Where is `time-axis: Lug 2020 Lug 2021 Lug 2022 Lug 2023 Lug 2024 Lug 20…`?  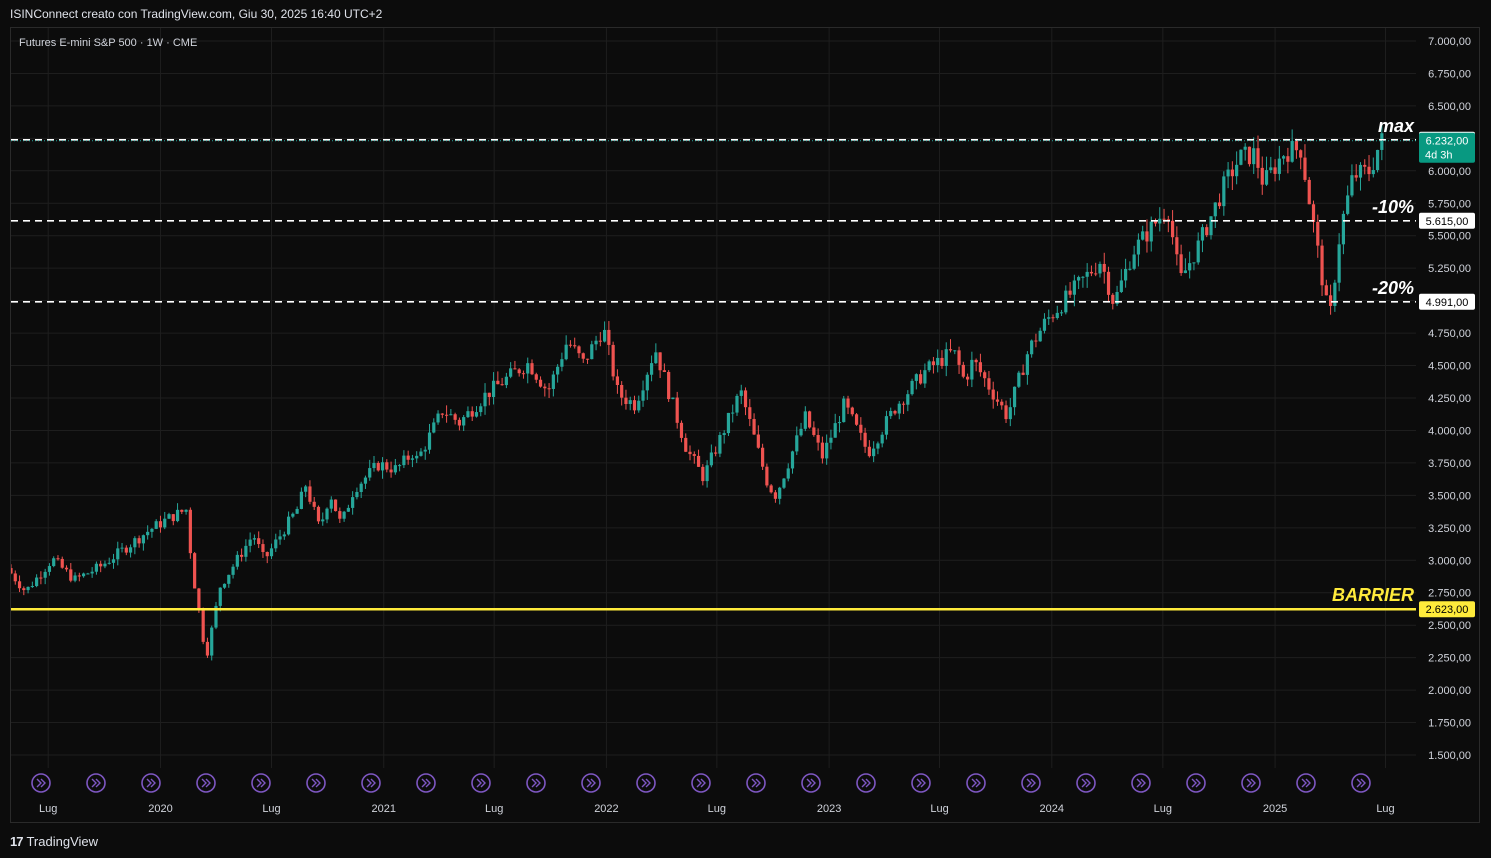 time-axis: Lug 2020 Lug 2021 Lug 2022 Lug 2023 Lug 2024 Lug 20… is located at coordinates (717, 809).